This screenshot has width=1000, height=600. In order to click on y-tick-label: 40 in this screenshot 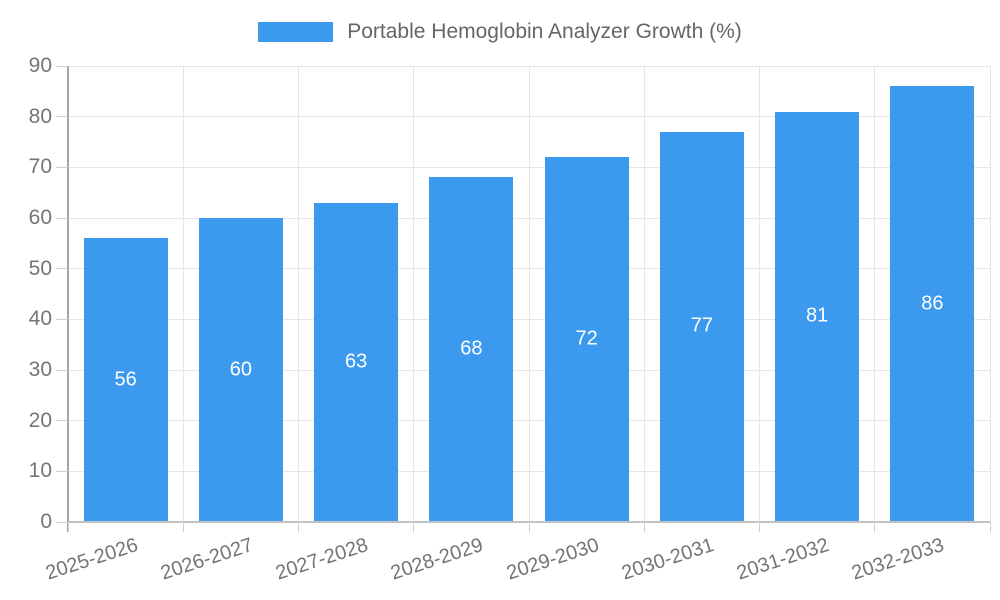, I will do `click(40, 319)`.